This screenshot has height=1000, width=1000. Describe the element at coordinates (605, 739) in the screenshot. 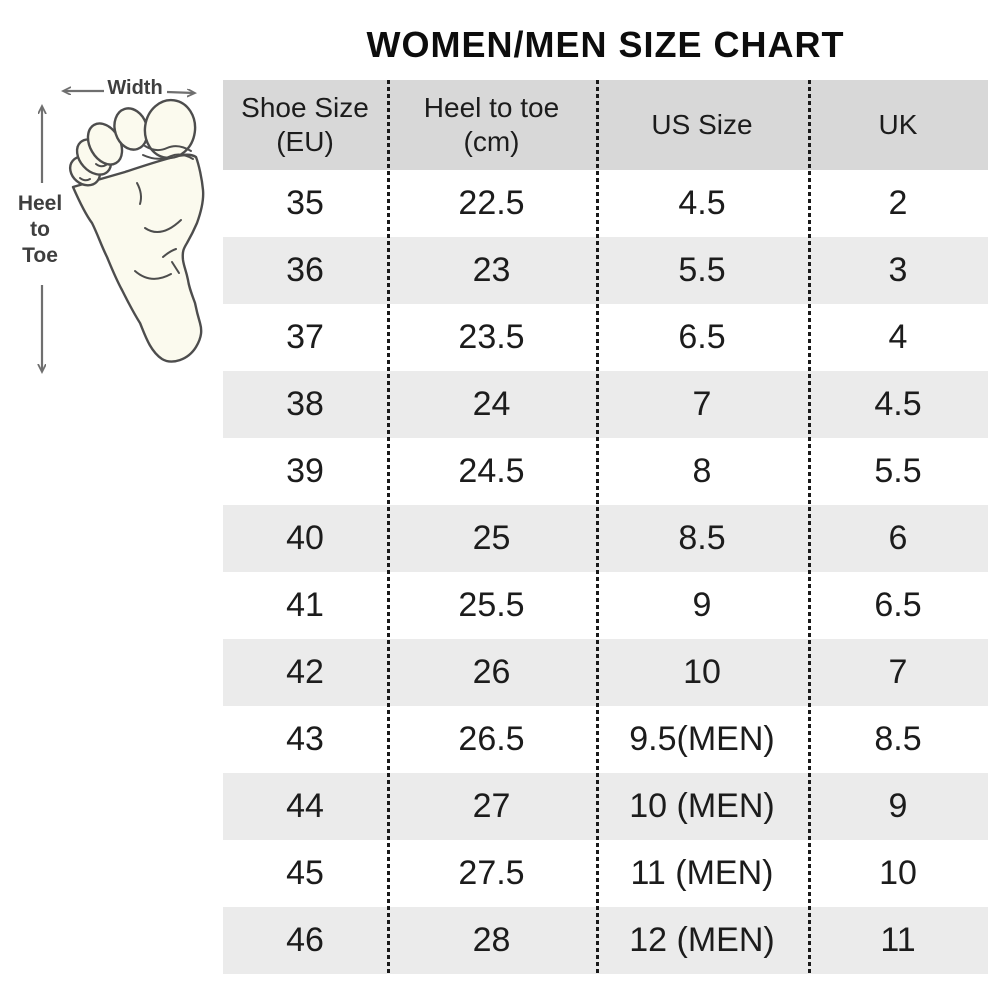

I see `table-row: 43 26.5 9.5(MEN) 8.5` at that location.